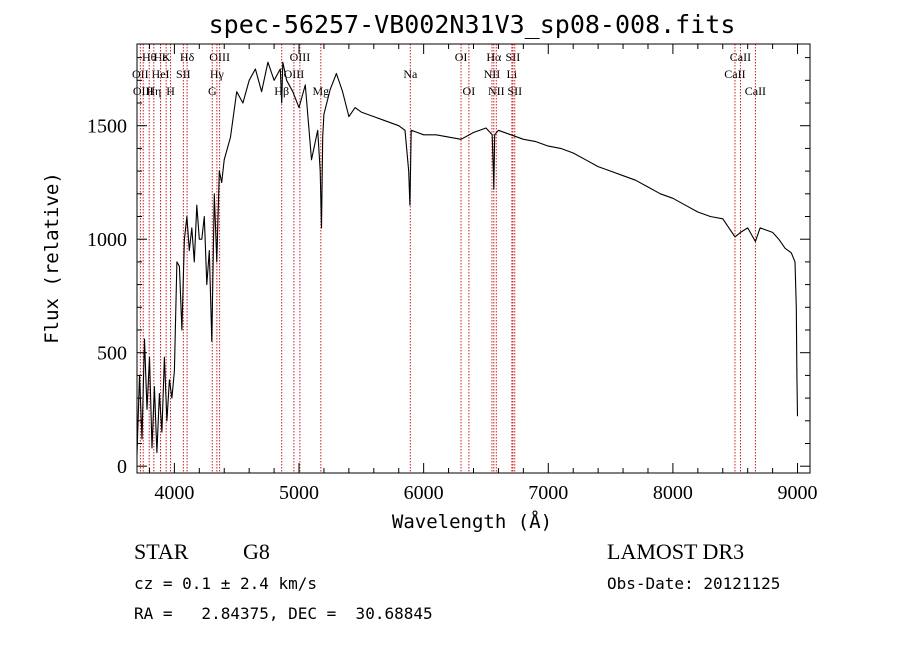  What do you see at coordinates (107, 127) in the screenshot?
I see `y-tick-label-1500: 1500` at bounding box center [107, 127].